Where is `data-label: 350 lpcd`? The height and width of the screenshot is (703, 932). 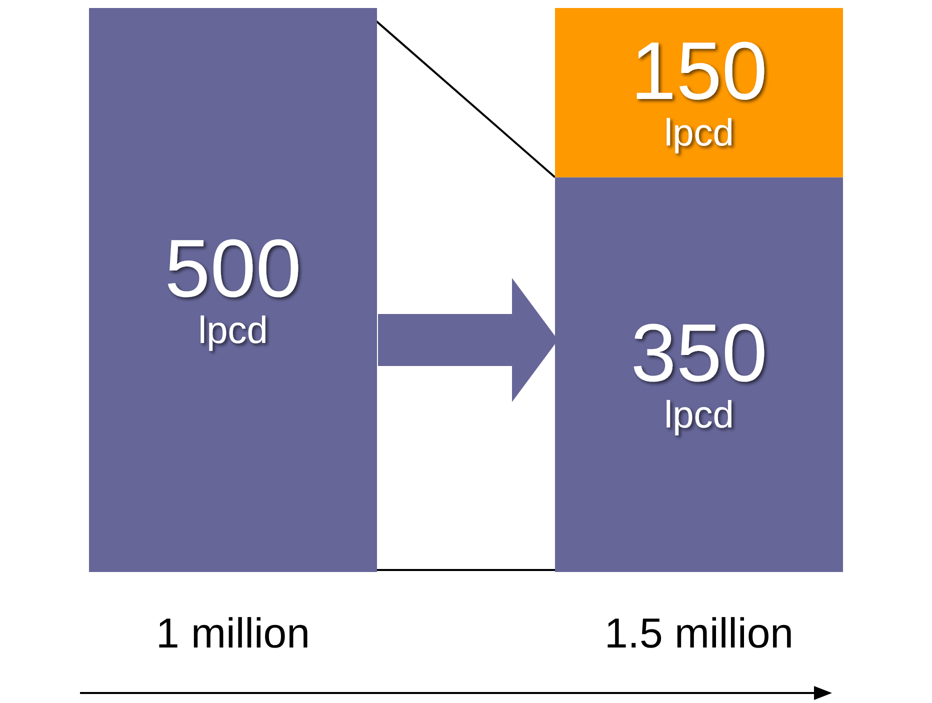
data-label: 350 lpcd is located at coordinates (699, 372).